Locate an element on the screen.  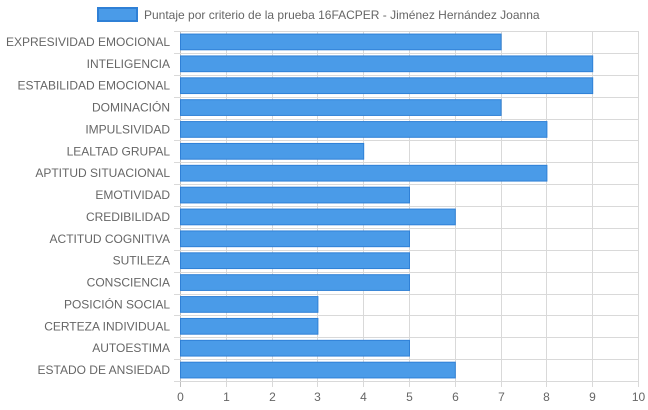
x-tick-label: 3 is located at coordinates (317, 397).